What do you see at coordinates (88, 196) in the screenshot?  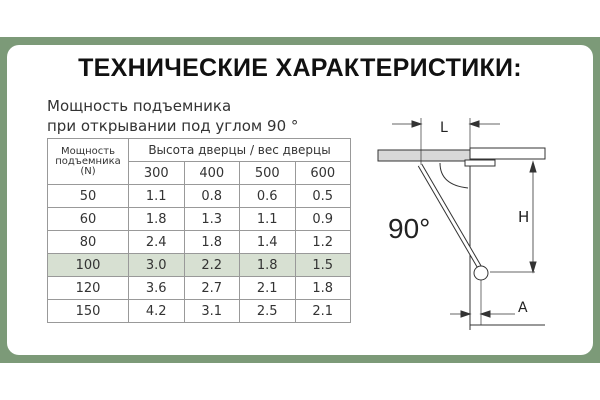 I see `force-cell: 50` at bounding box center [88, 196].